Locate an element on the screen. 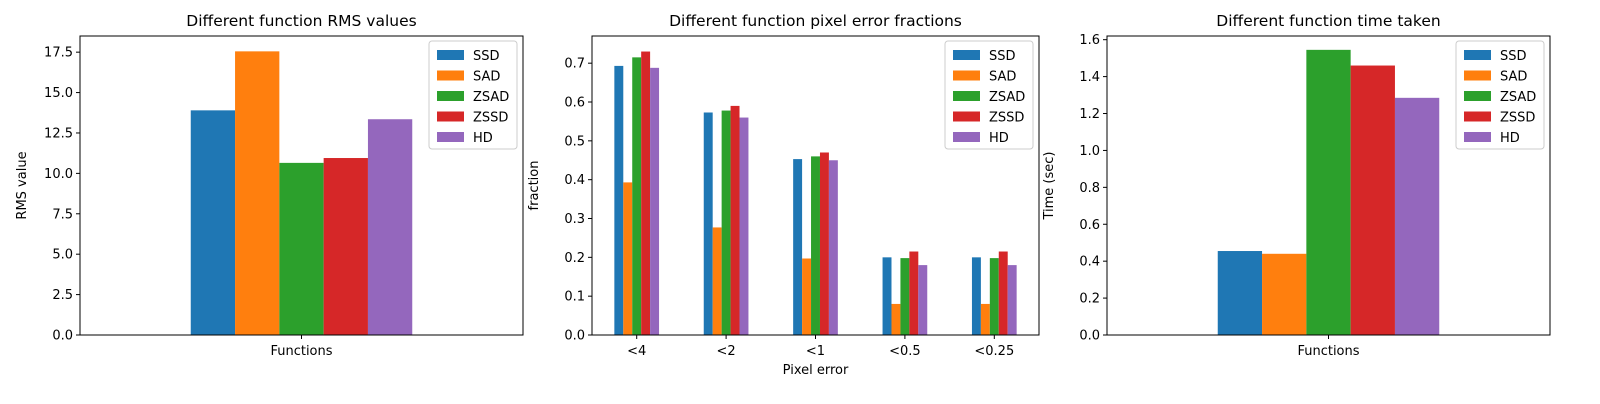 The image size is (1600, 404). y-tick-label: 0.2 is located at coordinates (574, 258).